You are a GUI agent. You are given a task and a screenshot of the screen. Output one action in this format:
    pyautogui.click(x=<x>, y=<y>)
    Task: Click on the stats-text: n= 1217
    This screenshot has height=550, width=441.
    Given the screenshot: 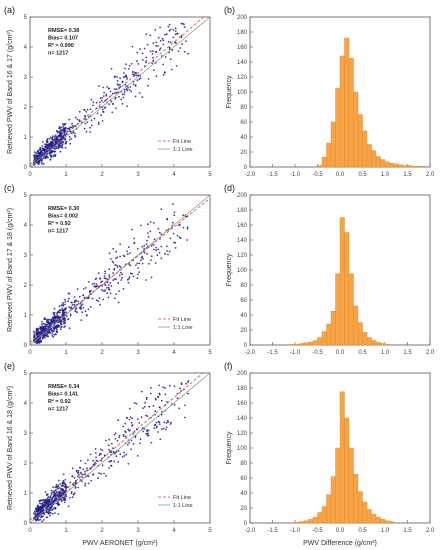 What is the action you would take?
    pyautogui.click(x=58, y=410)
    